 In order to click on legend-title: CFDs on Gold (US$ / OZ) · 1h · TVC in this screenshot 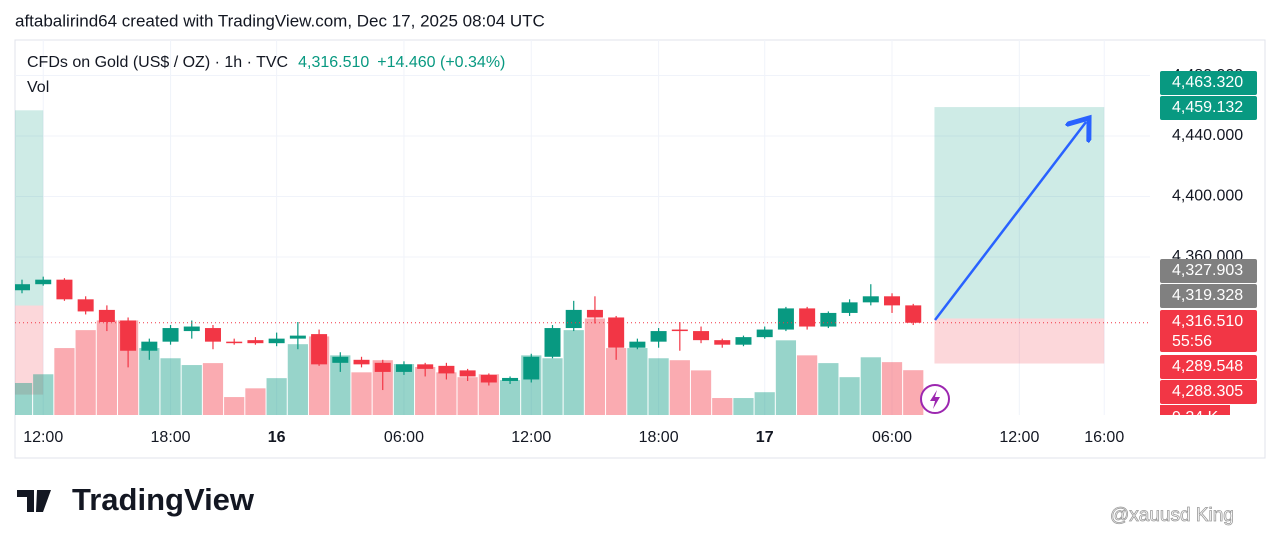, I will do `click(157, 62)`.